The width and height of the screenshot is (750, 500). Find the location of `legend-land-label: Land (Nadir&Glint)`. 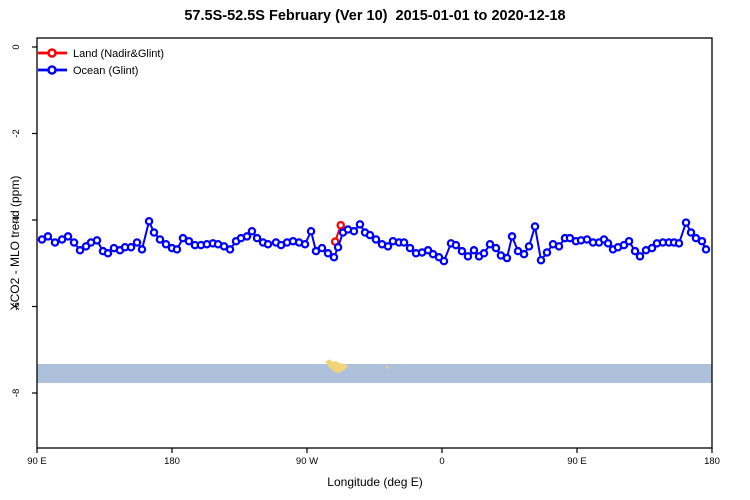

legend-land-label: Land (Nadir&Glint) is located at coordinates (118, 54).